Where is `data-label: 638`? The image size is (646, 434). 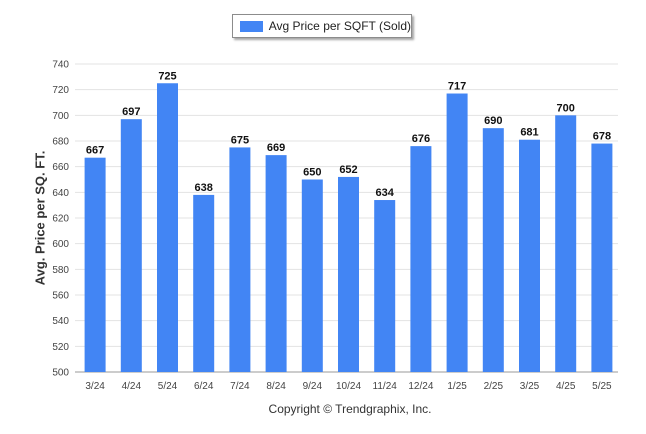
data-label: 638 is located at coordinates (204, 188).